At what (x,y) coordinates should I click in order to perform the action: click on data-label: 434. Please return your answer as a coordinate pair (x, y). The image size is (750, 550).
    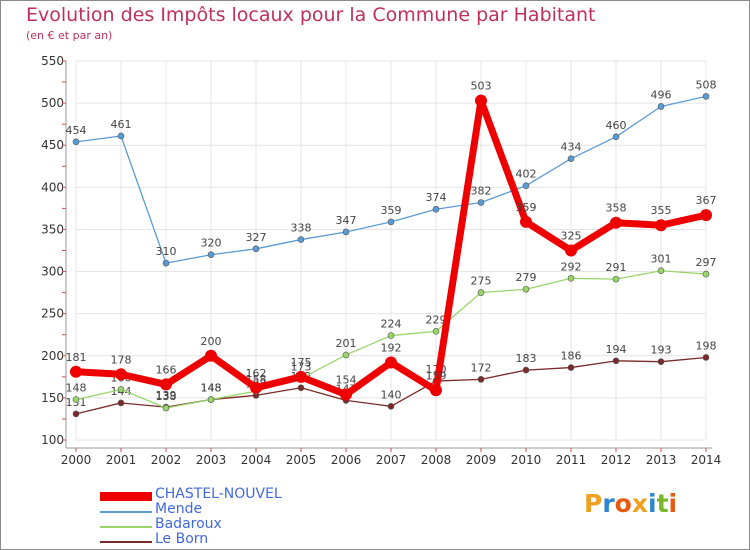
    Looking at the image, I should click on (571, 147).